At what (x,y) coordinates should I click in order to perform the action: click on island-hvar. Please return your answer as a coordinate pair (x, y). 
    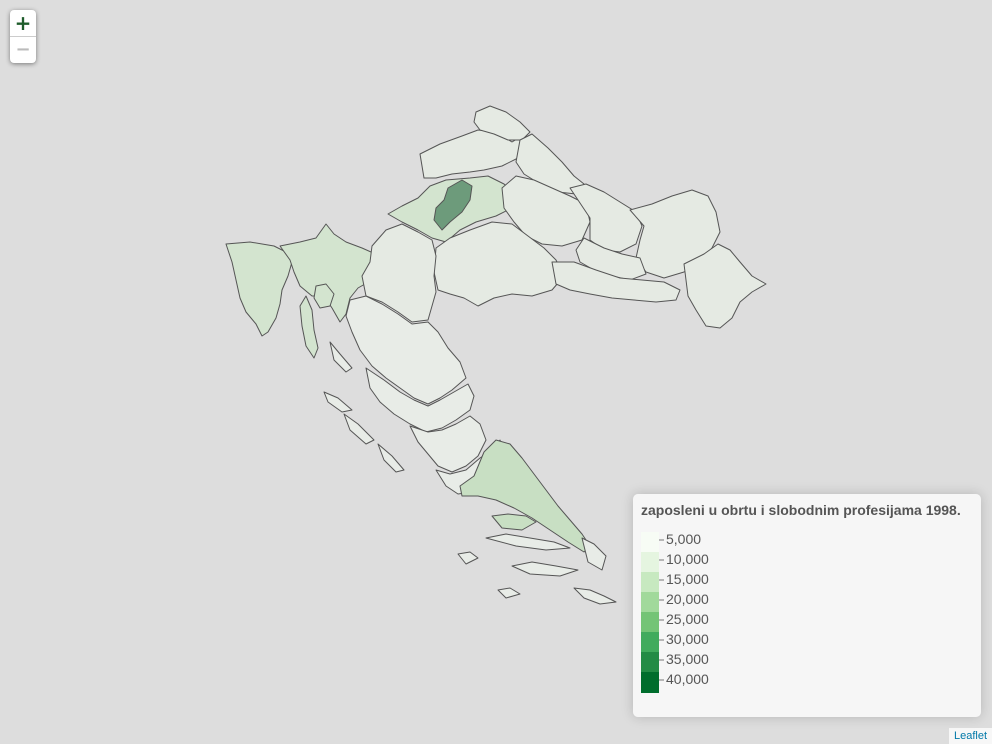
    Looking at the image, I should click on (528, 542).